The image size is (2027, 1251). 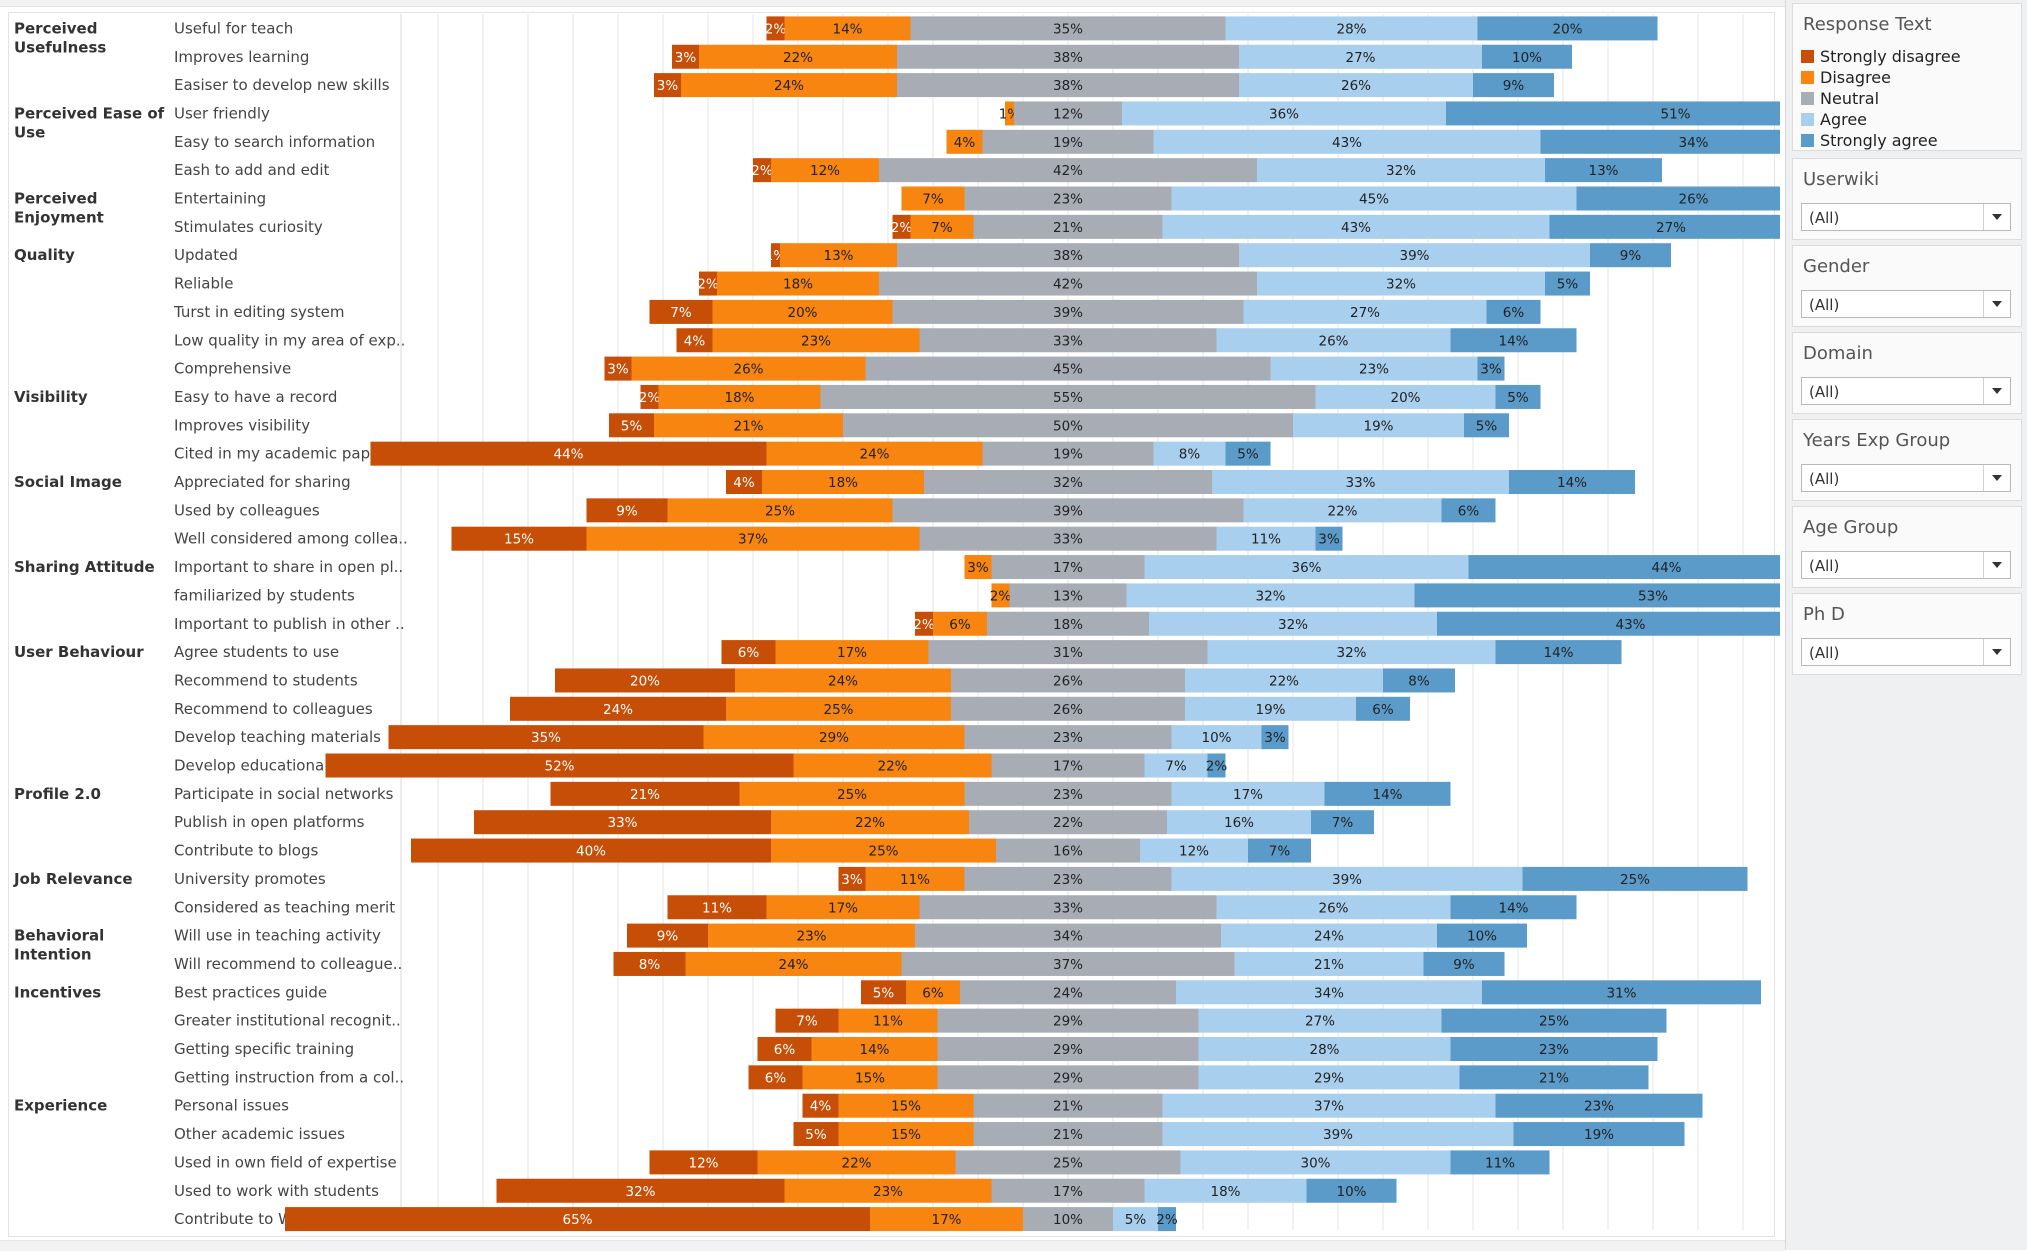 What do you see at coordinates (231, 1106) in the screenshot?
I see `row-label: Personal issues` at bounding box center [231, 1106].